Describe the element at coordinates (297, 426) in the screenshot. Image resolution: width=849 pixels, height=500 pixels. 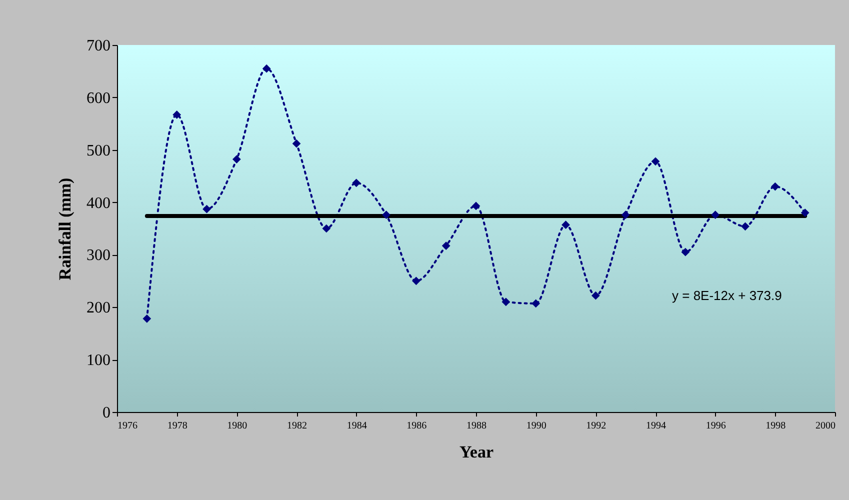
I see `x-tick-label: 1982` at that location.